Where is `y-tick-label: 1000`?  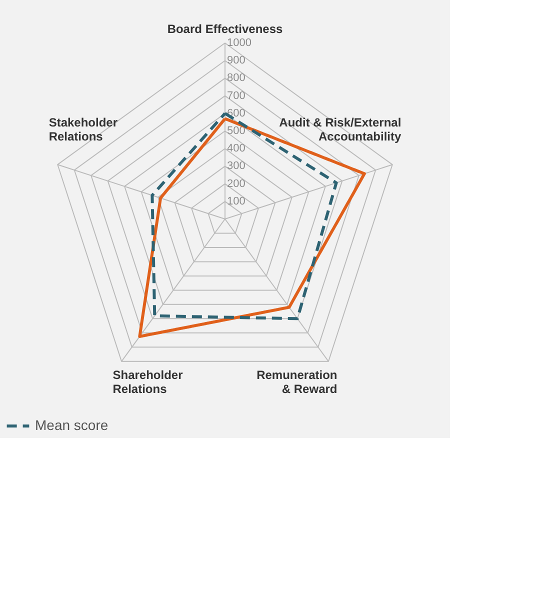 y-tick-label: 1000 is located at coordinates (239, 43).